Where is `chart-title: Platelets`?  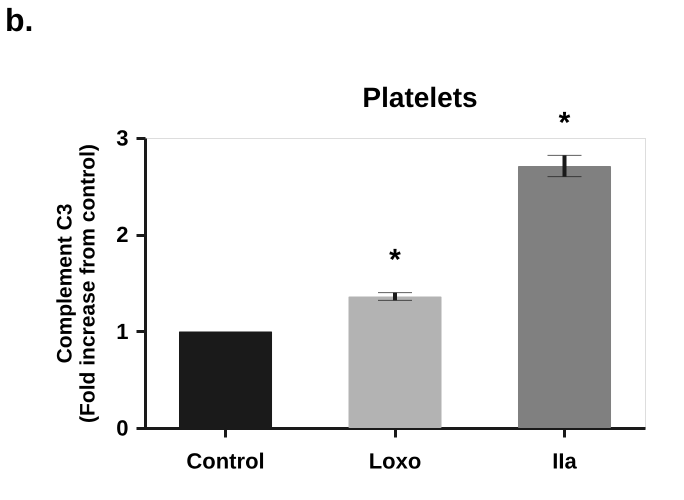 chart-title: Platelets is located at coordinates (420, 97).